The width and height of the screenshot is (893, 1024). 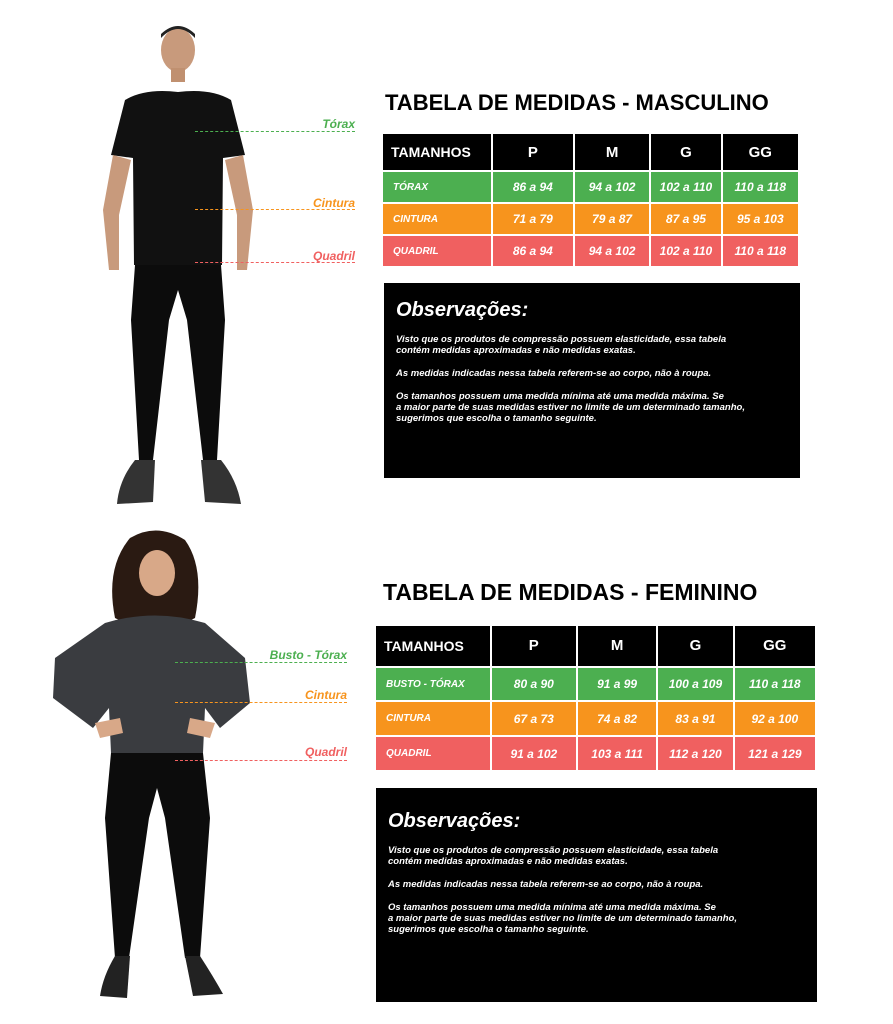 I want to click on size-cell: 95 a 103, so click(x=760, y=219).